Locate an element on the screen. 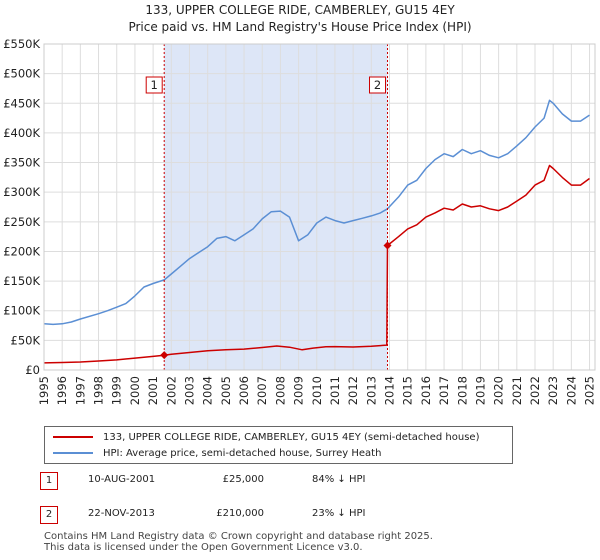  x-tick-label: 2019 is located at coordinates (480, 390).